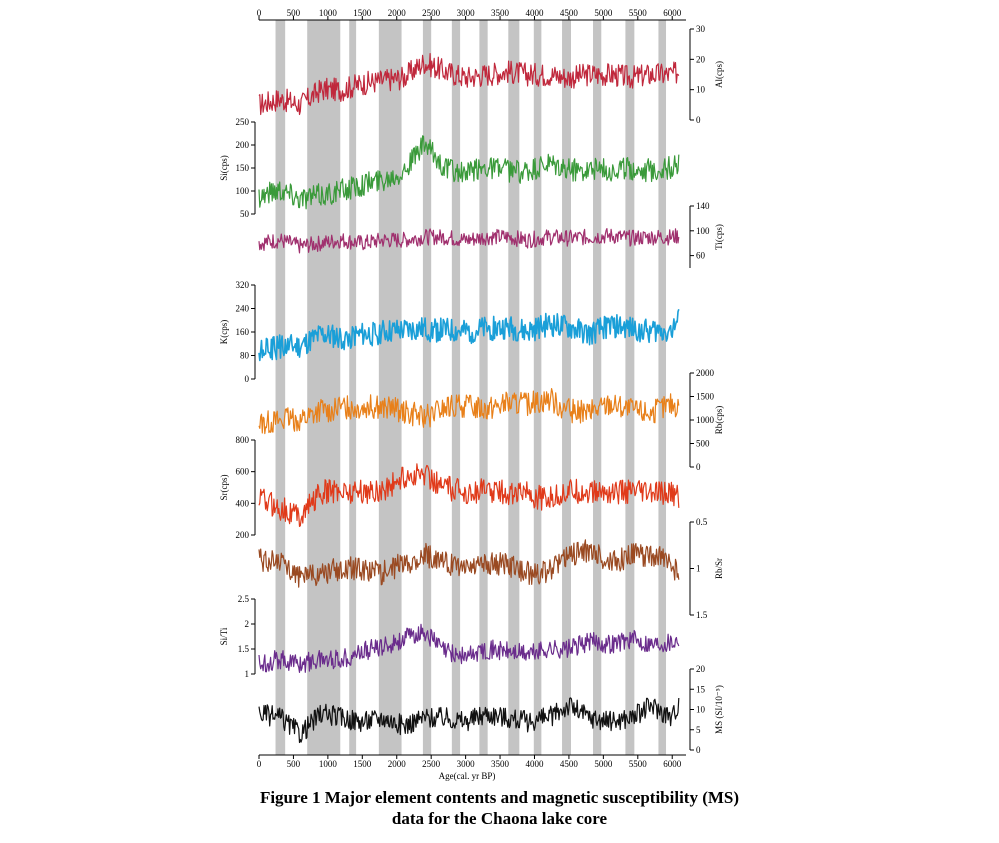 The width and height of the screenshot is (999, 843). Describe the element at coordinates (247, 624) in the screenshot. I see `series-siti-y-tick-label: 2` at that location.